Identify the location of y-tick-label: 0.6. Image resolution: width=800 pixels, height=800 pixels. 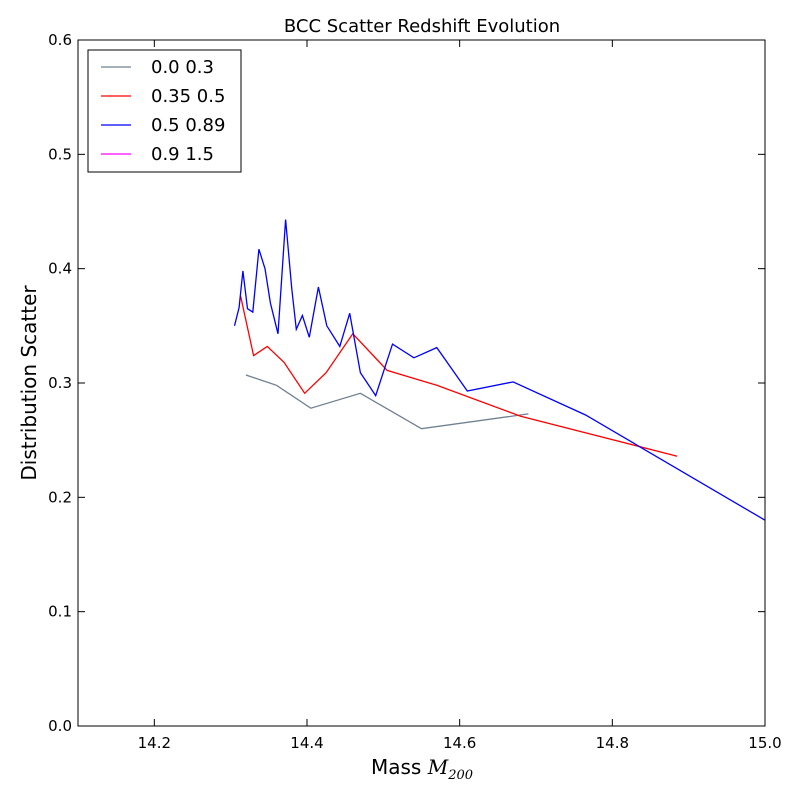
(60, 40).